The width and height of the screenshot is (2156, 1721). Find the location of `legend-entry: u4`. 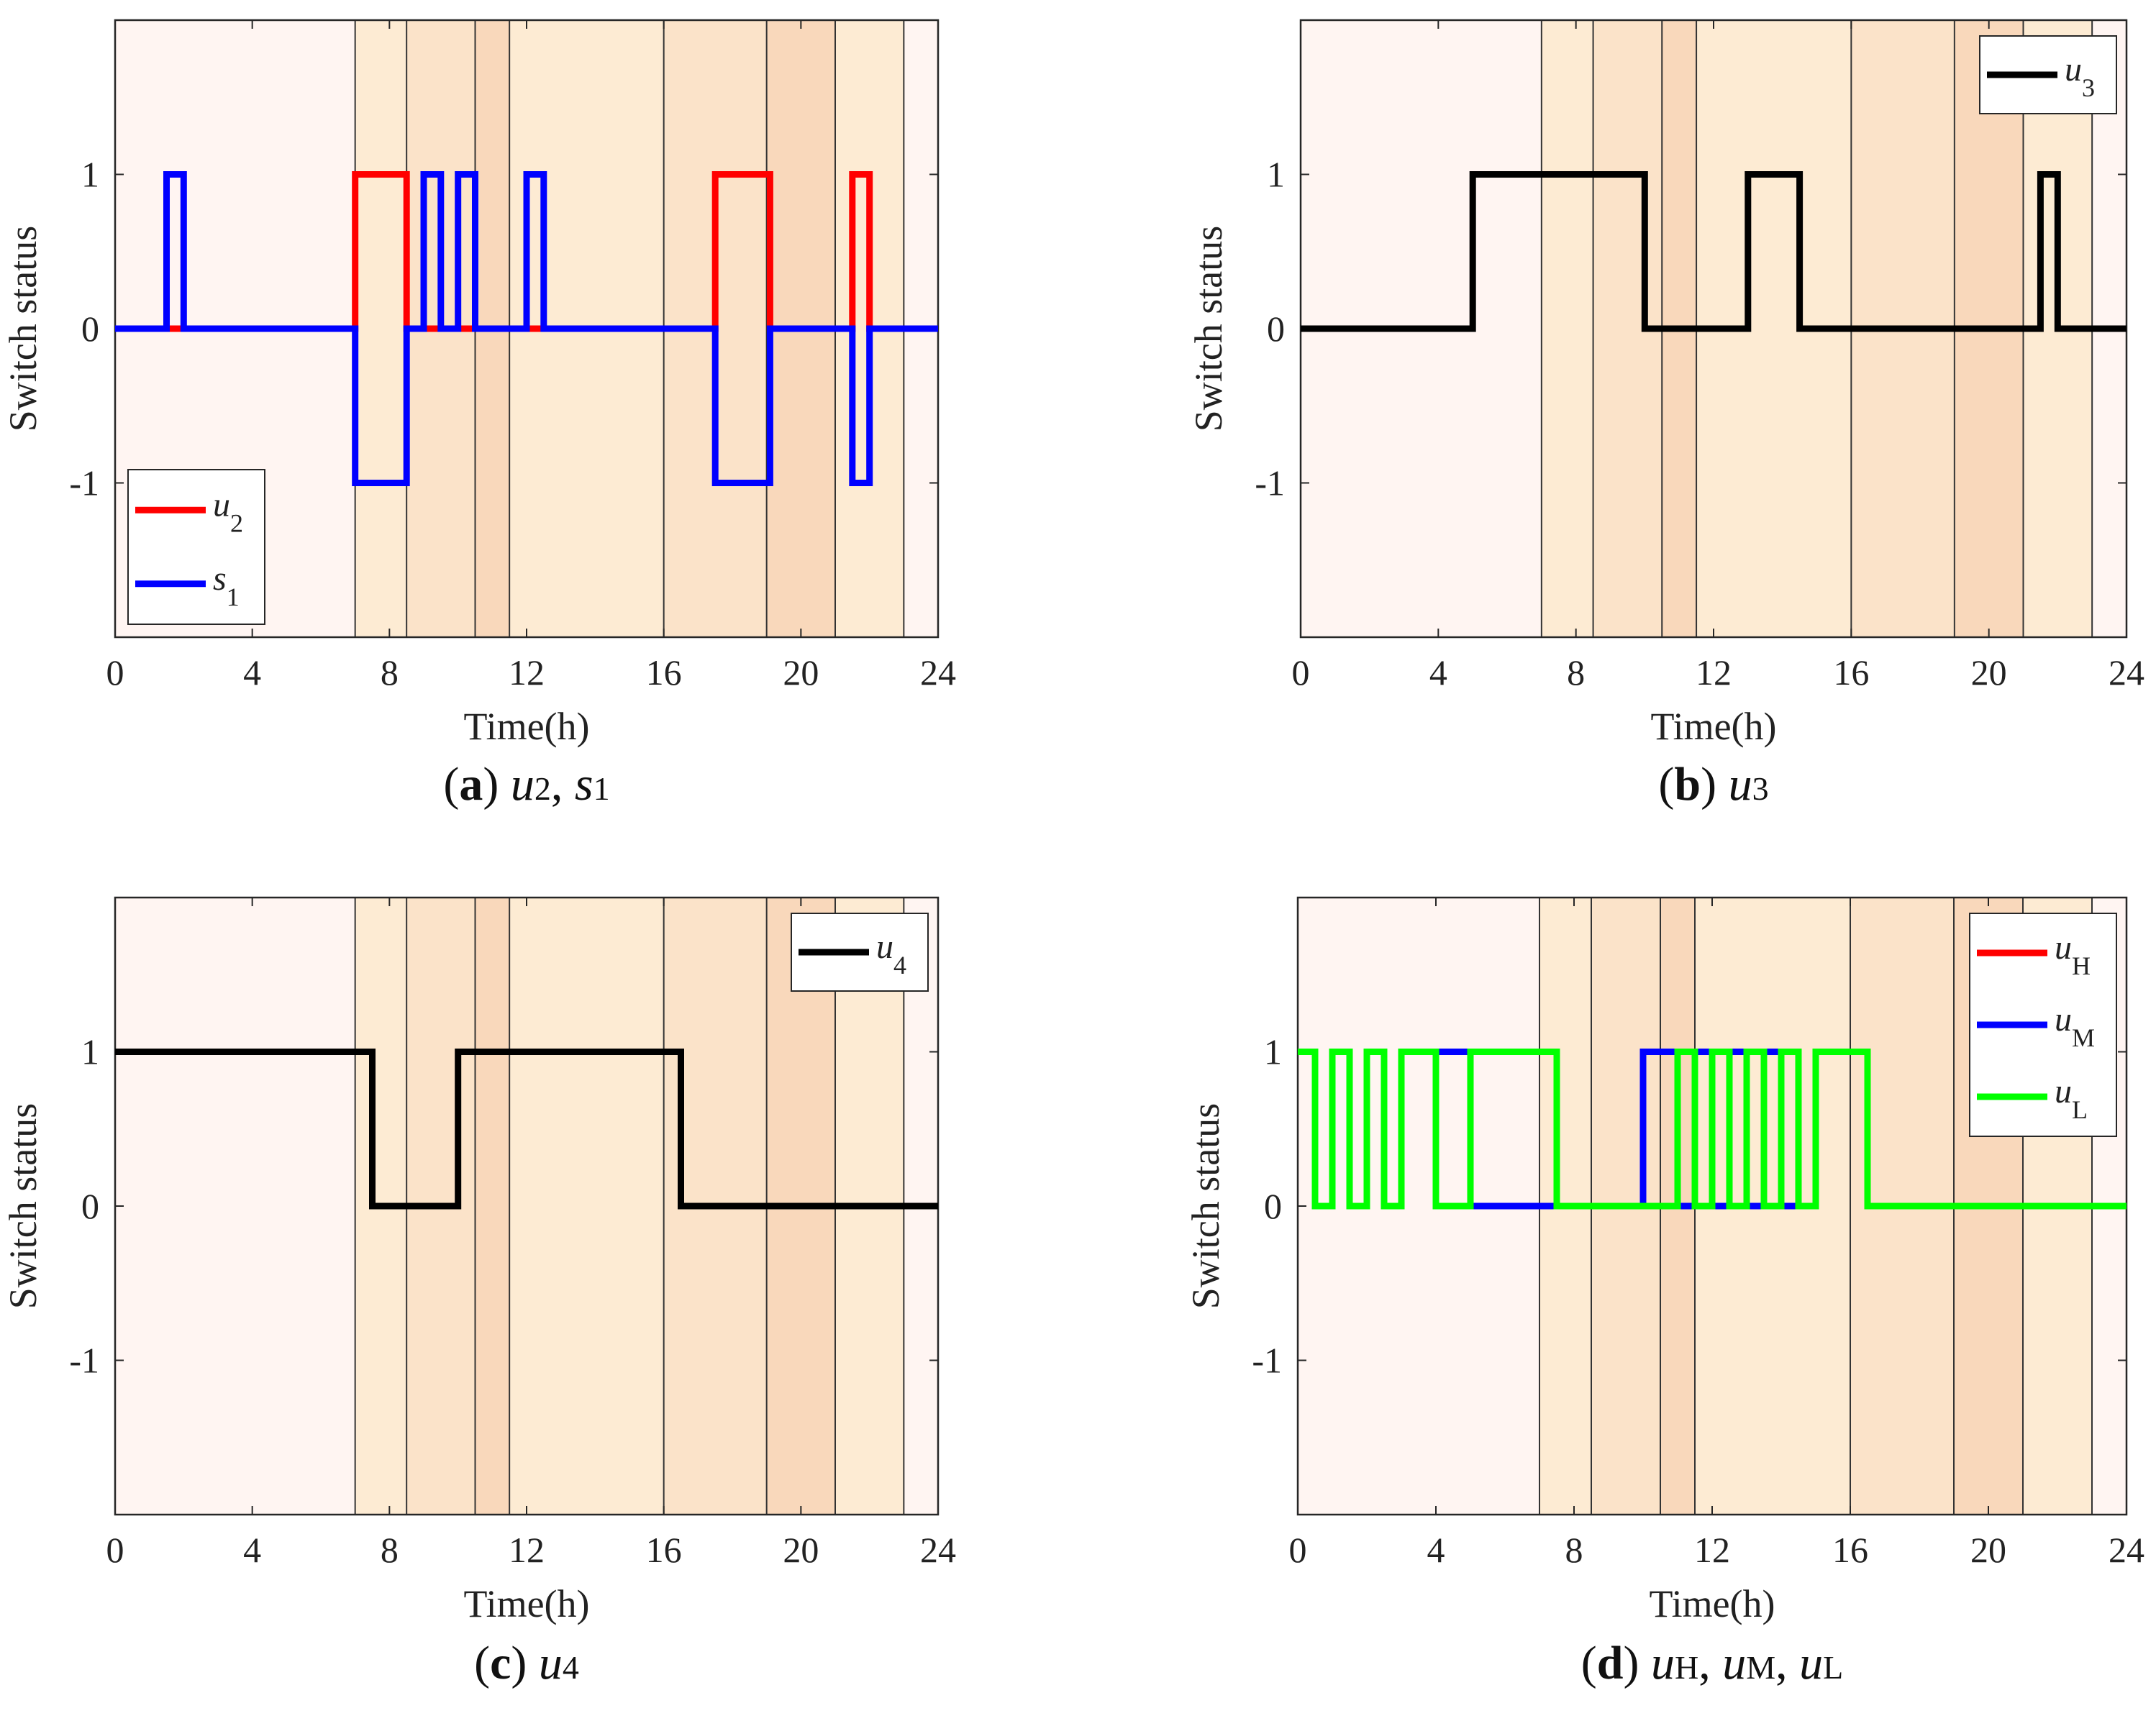

legend-entry: u4 is located at coordinates (891, 954).